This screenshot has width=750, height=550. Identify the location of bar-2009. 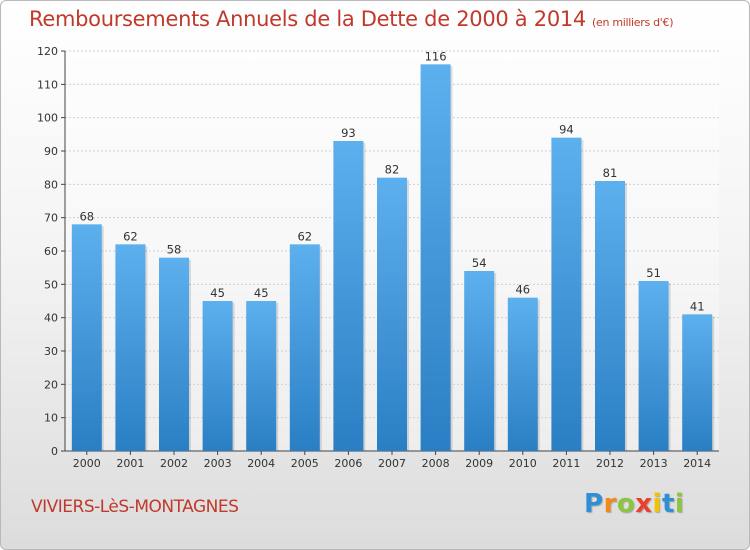
(479, 361).